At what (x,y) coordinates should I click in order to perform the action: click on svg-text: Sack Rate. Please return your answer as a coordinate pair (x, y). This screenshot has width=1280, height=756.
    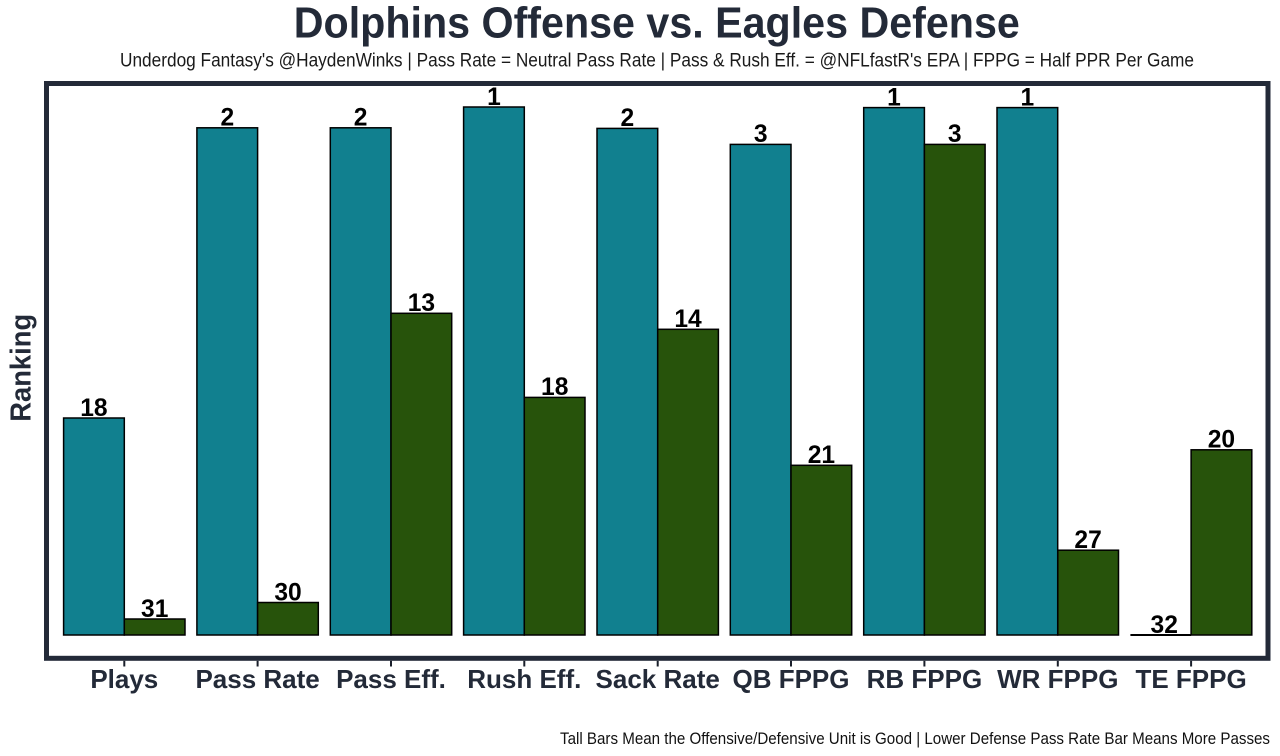
    Looking at the image, I should click on (658, 679).